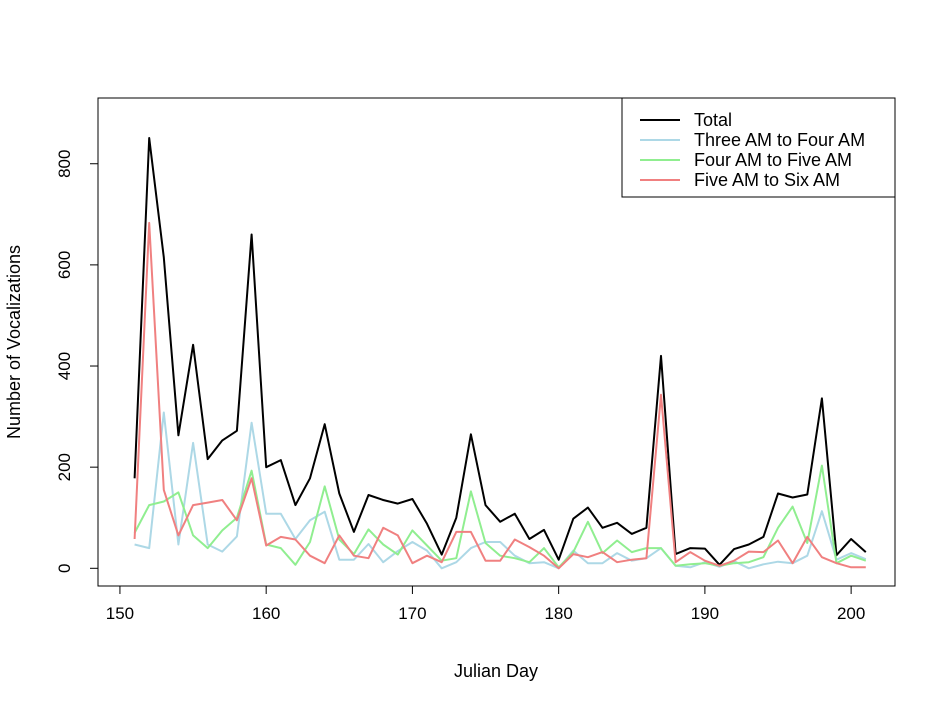 This screenshot has width=946, height=708. Describe the element at coordinates (773, 160) in the screenshot. I see `legend-label-2: Four AM to Five AM` at that location.